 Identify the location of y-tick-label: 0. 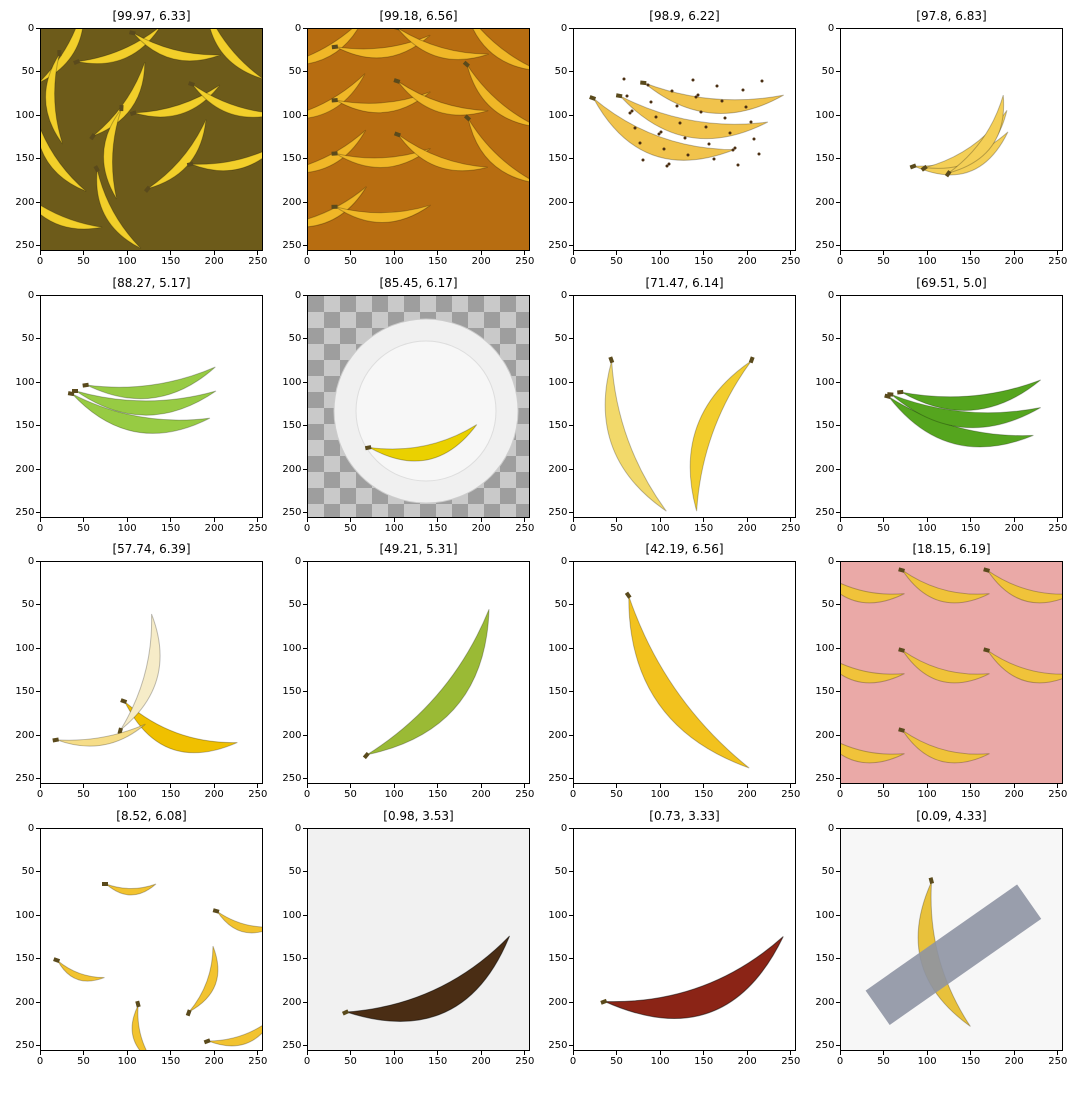
(31, 295).